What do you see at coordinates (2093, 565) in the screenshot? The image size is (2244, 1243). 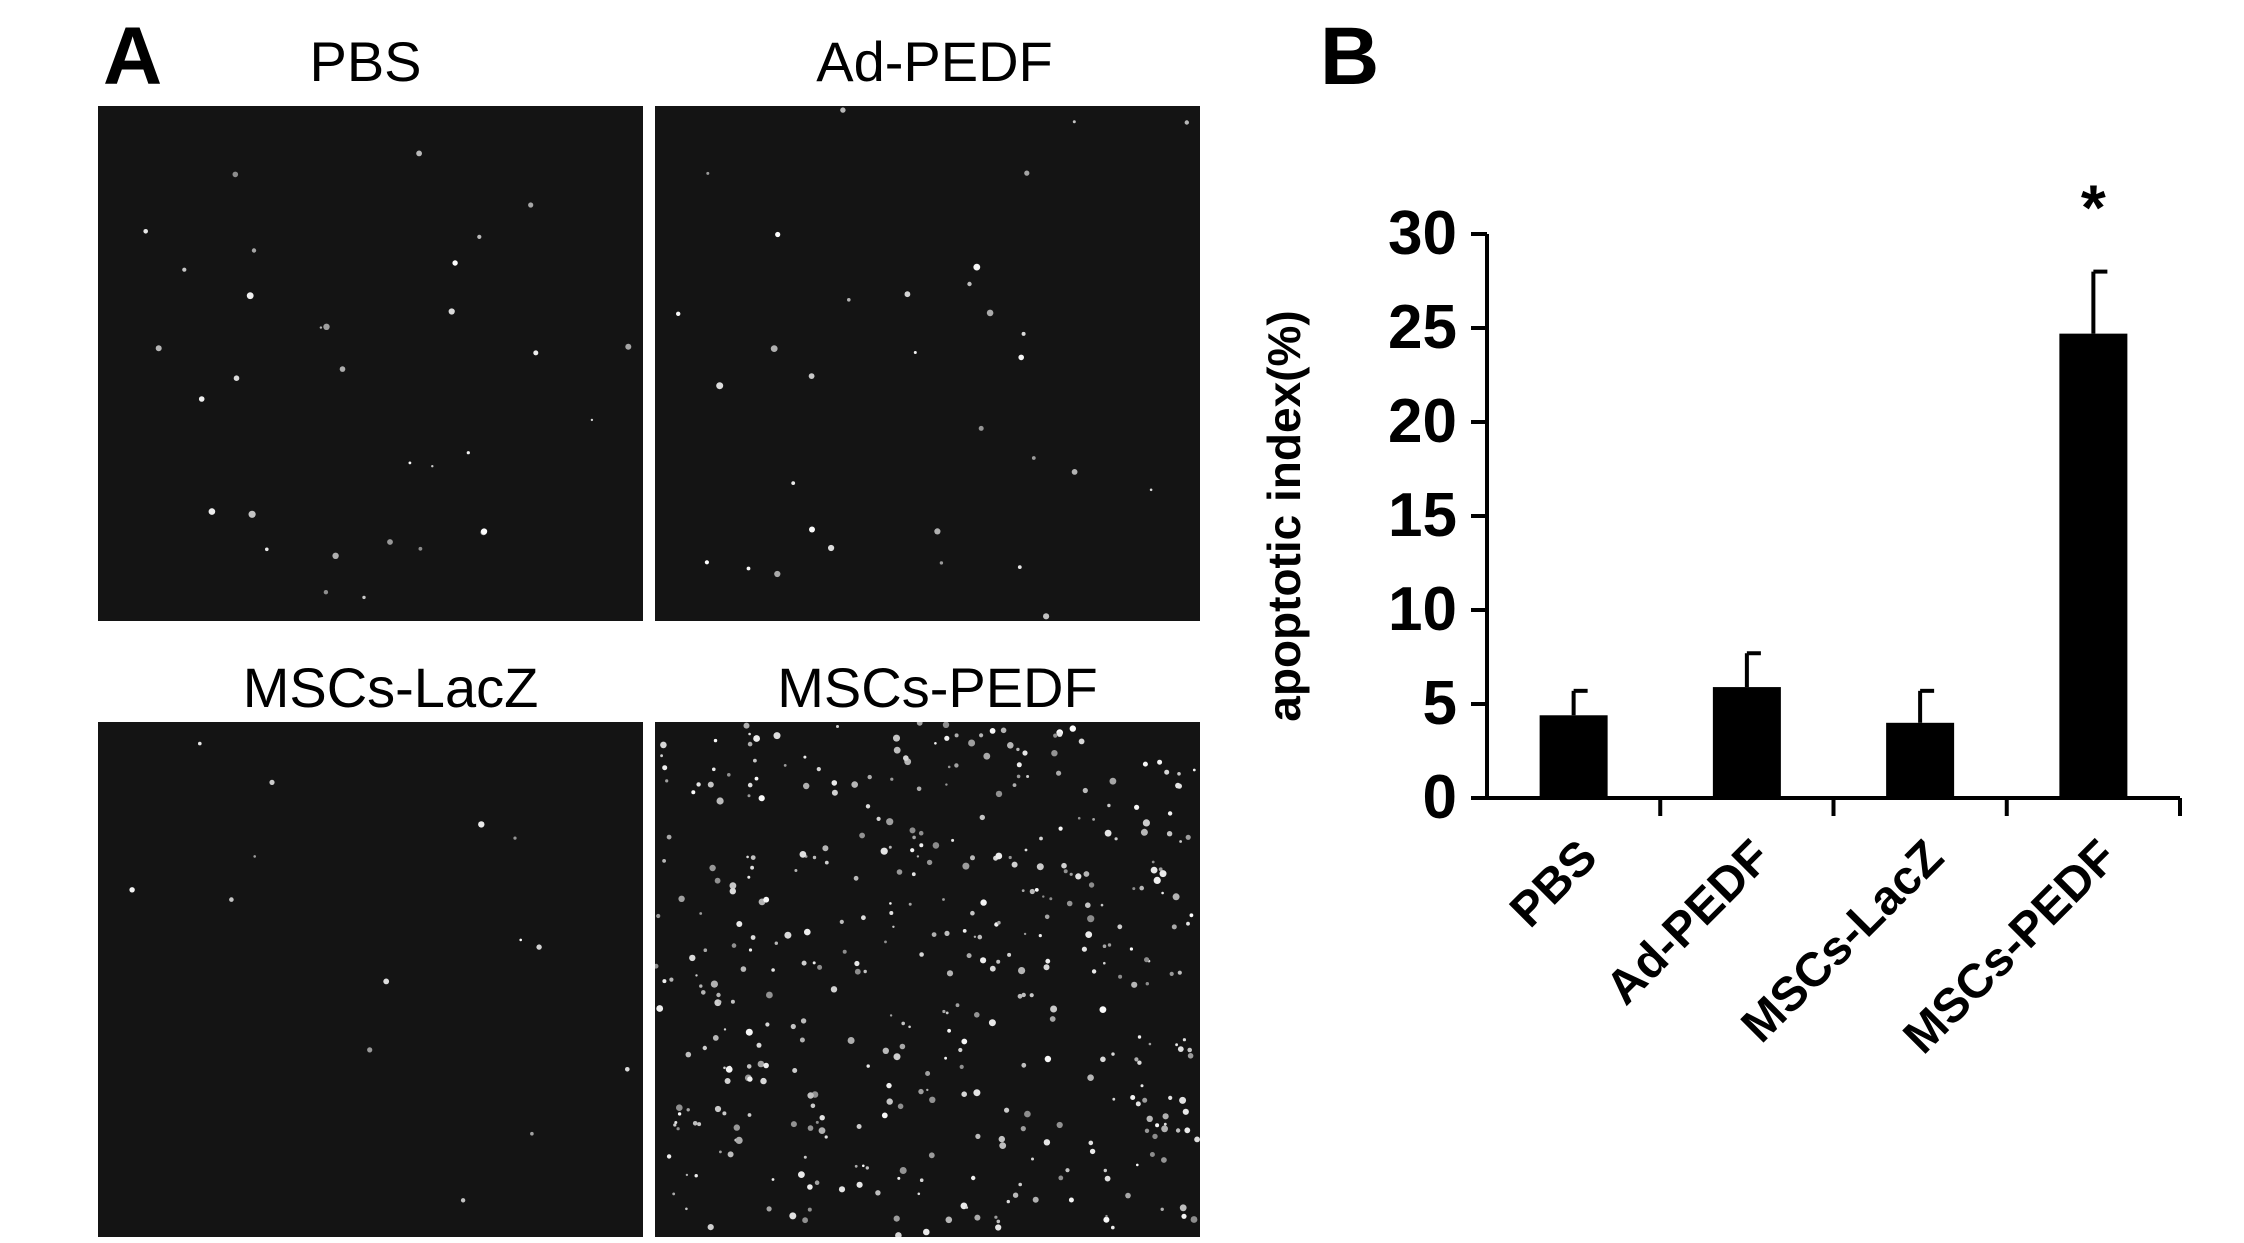 I see `bar-mscs-pedf` at bounding box center [2093, 565].